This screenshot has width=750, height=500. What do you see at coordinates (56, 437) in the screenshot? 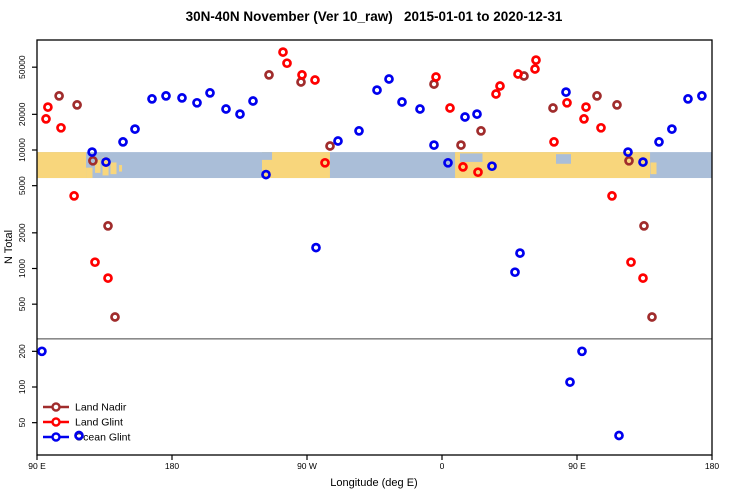
I see `legend-marker-ocean-glint-icon` at bounding box center [56, 437].